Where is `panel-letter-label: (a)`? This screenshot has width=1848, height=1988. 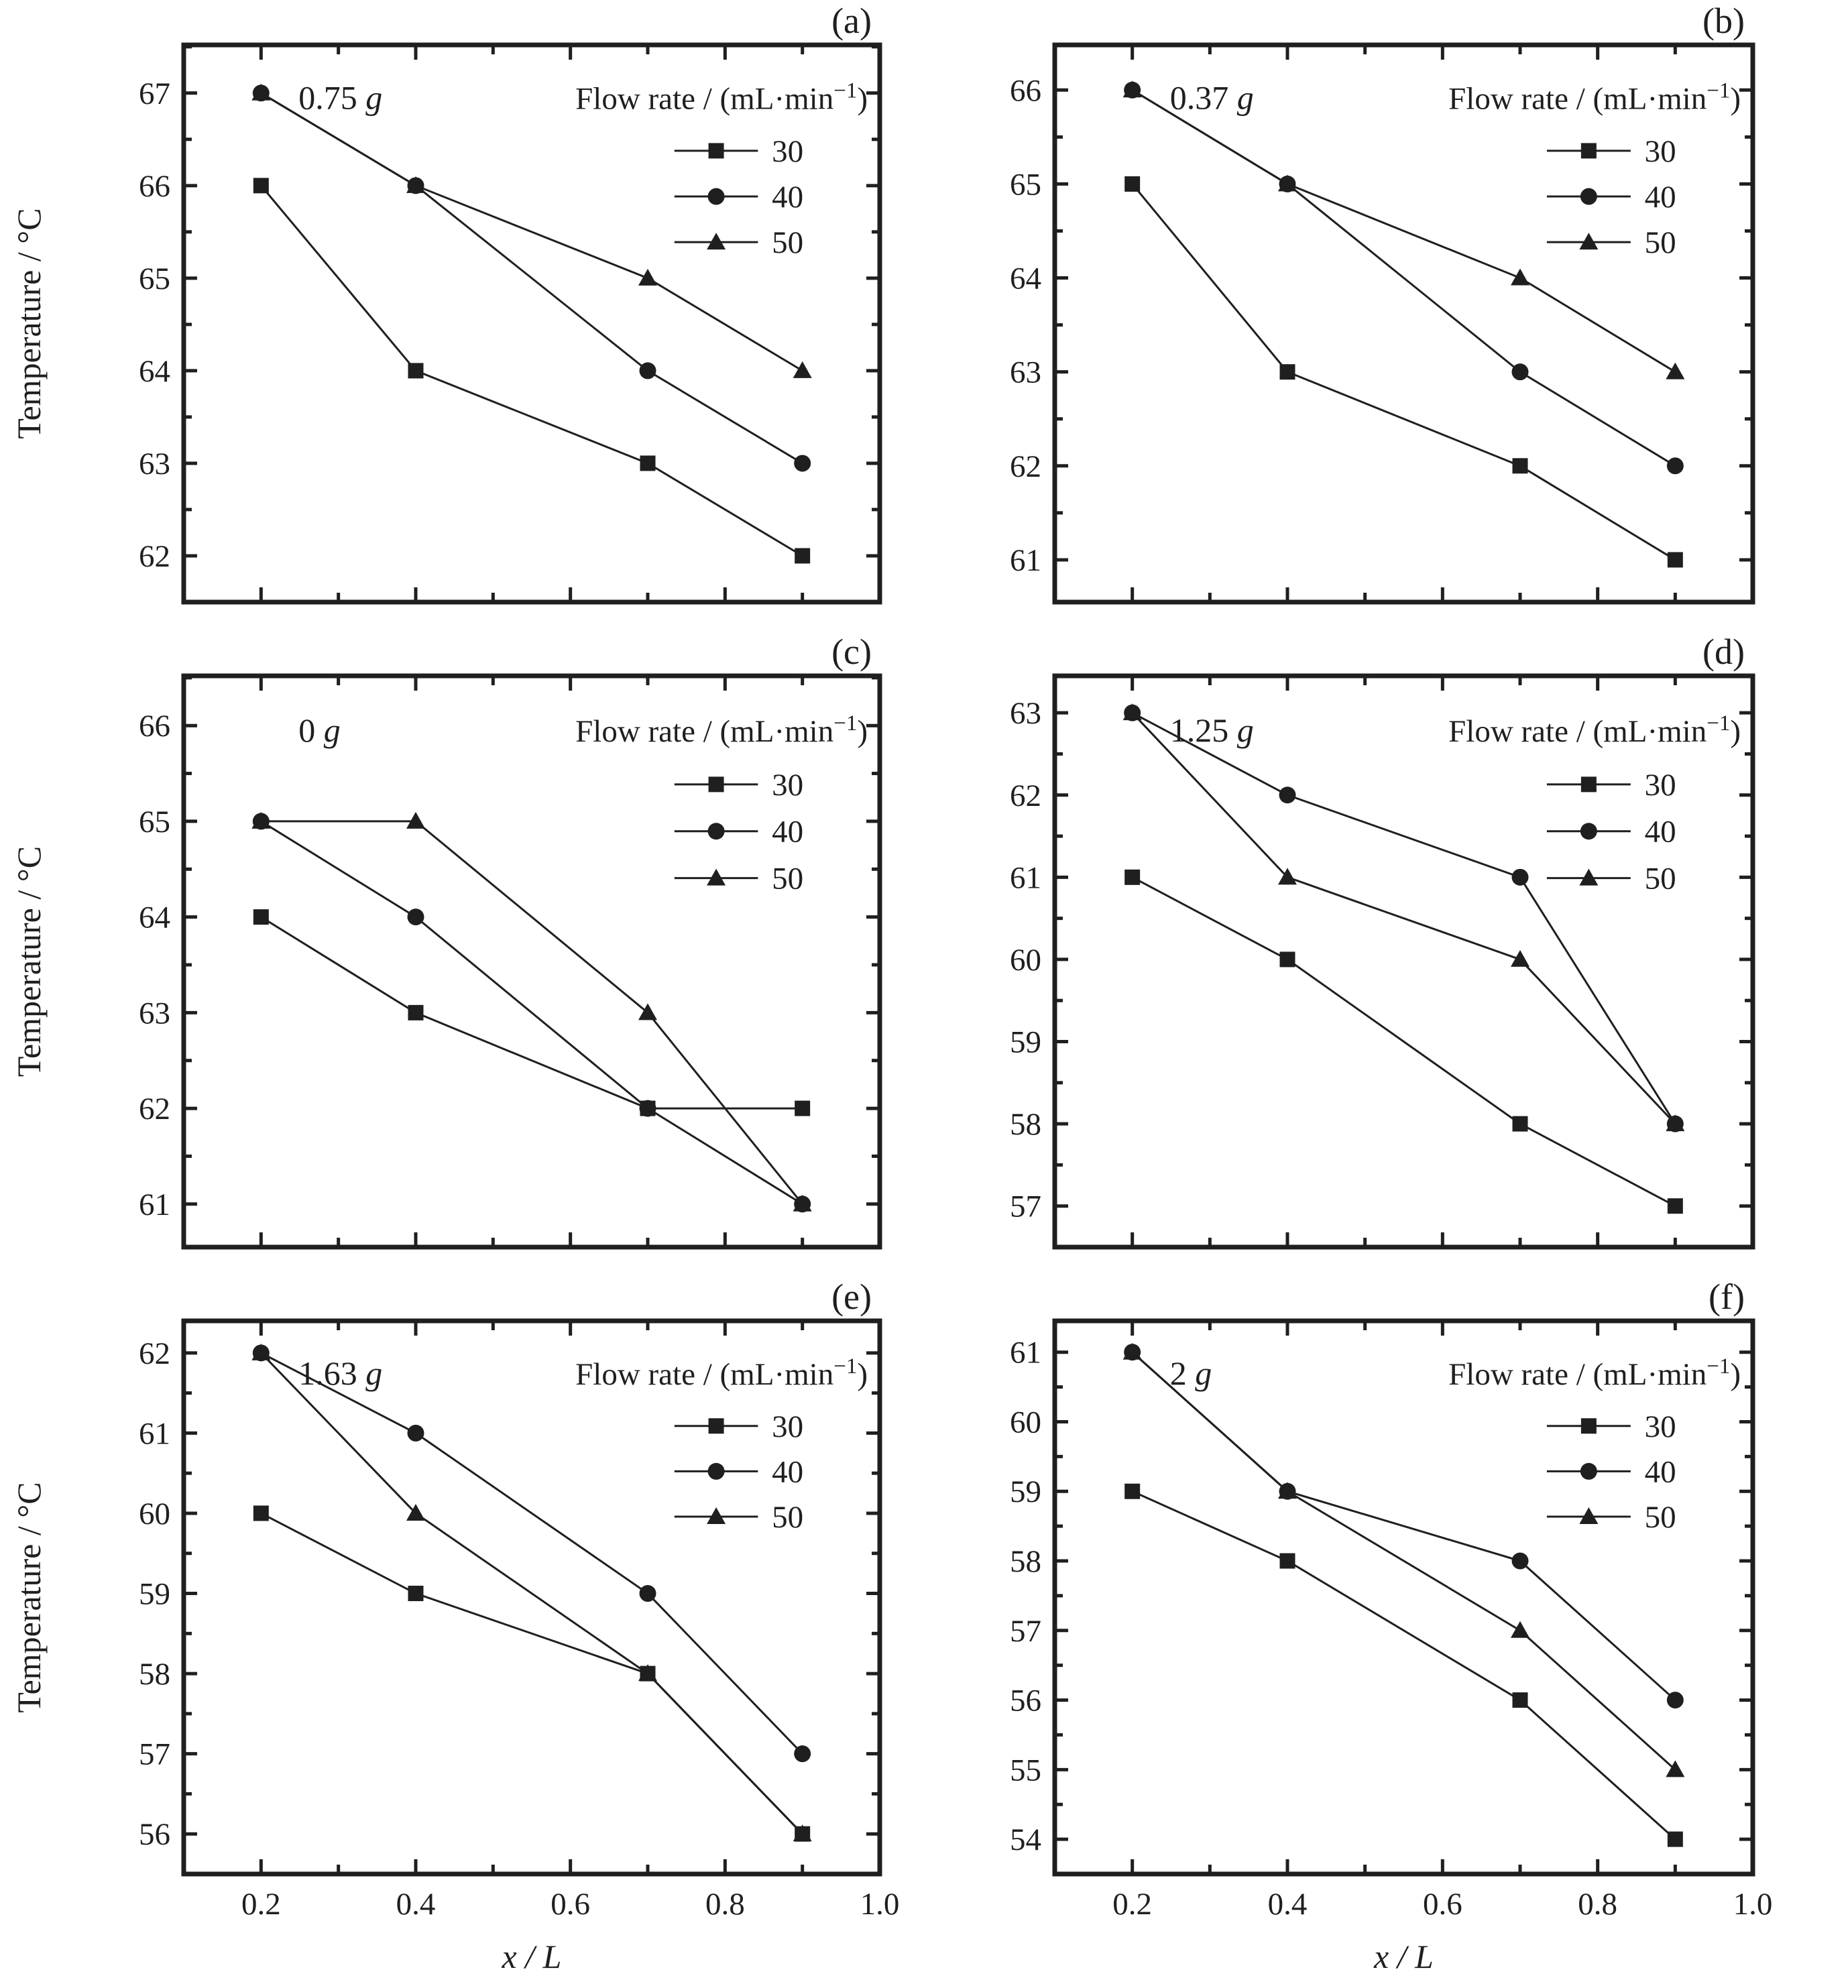
panel-letter-label: (a) is located at coordinates (851, 21).